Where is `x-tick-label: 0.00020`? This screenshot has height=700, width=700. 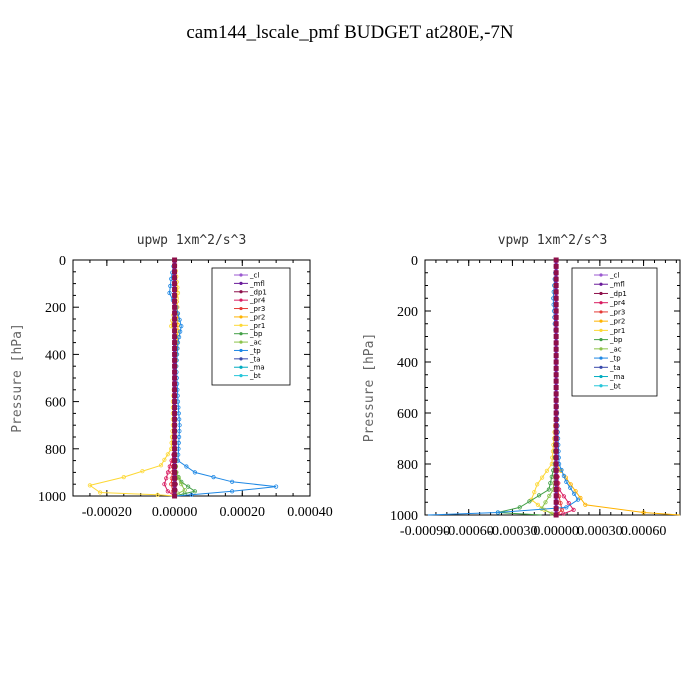 x-tick-label: 0.00020 is located at coordinates (243, 512).